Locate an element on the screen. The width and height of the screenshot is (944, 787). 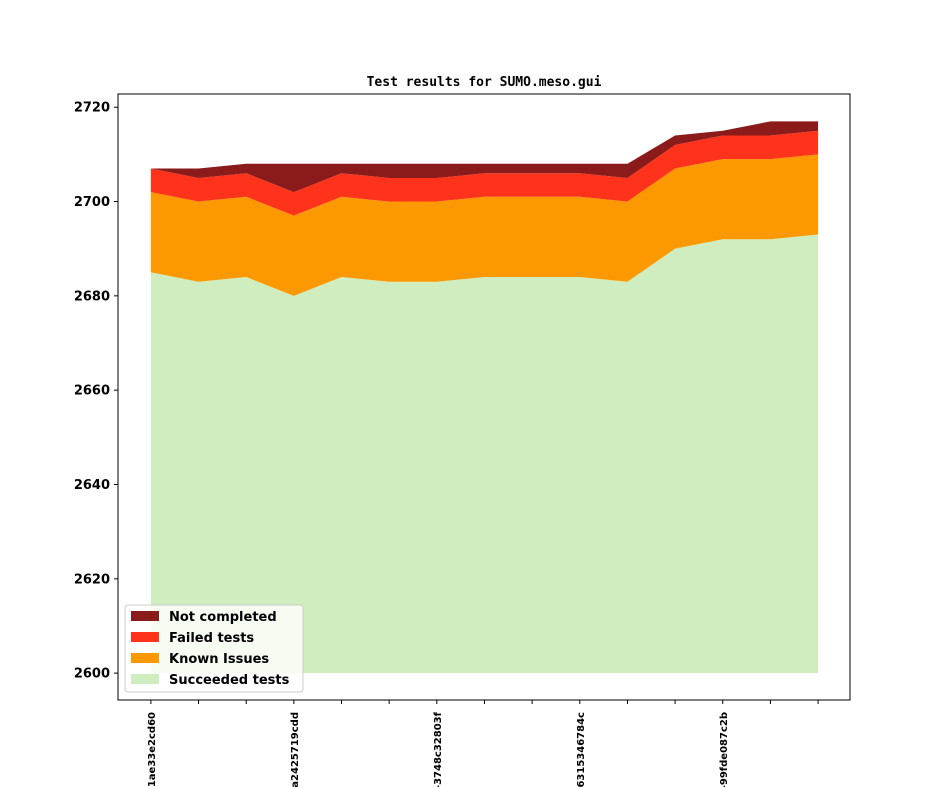
chart-title: Test results for SUMO.meso.gui is located at coordinates (484, 82).